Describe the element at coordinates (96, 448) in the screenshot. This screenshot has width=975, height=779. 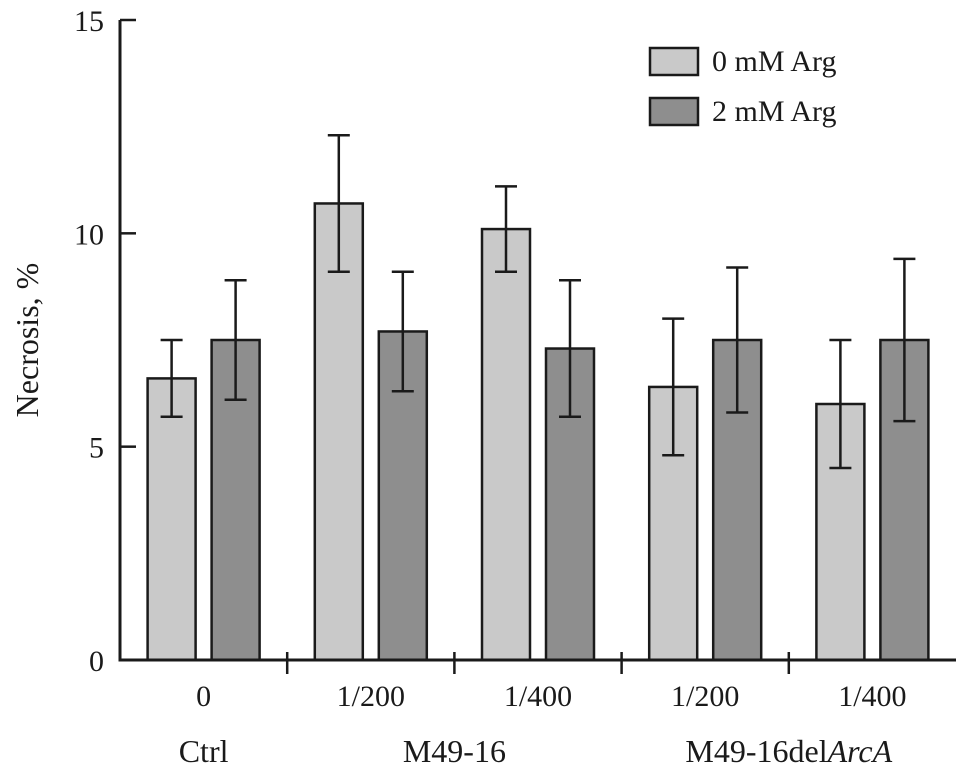
I see `y-tick-label: 5` at that location.